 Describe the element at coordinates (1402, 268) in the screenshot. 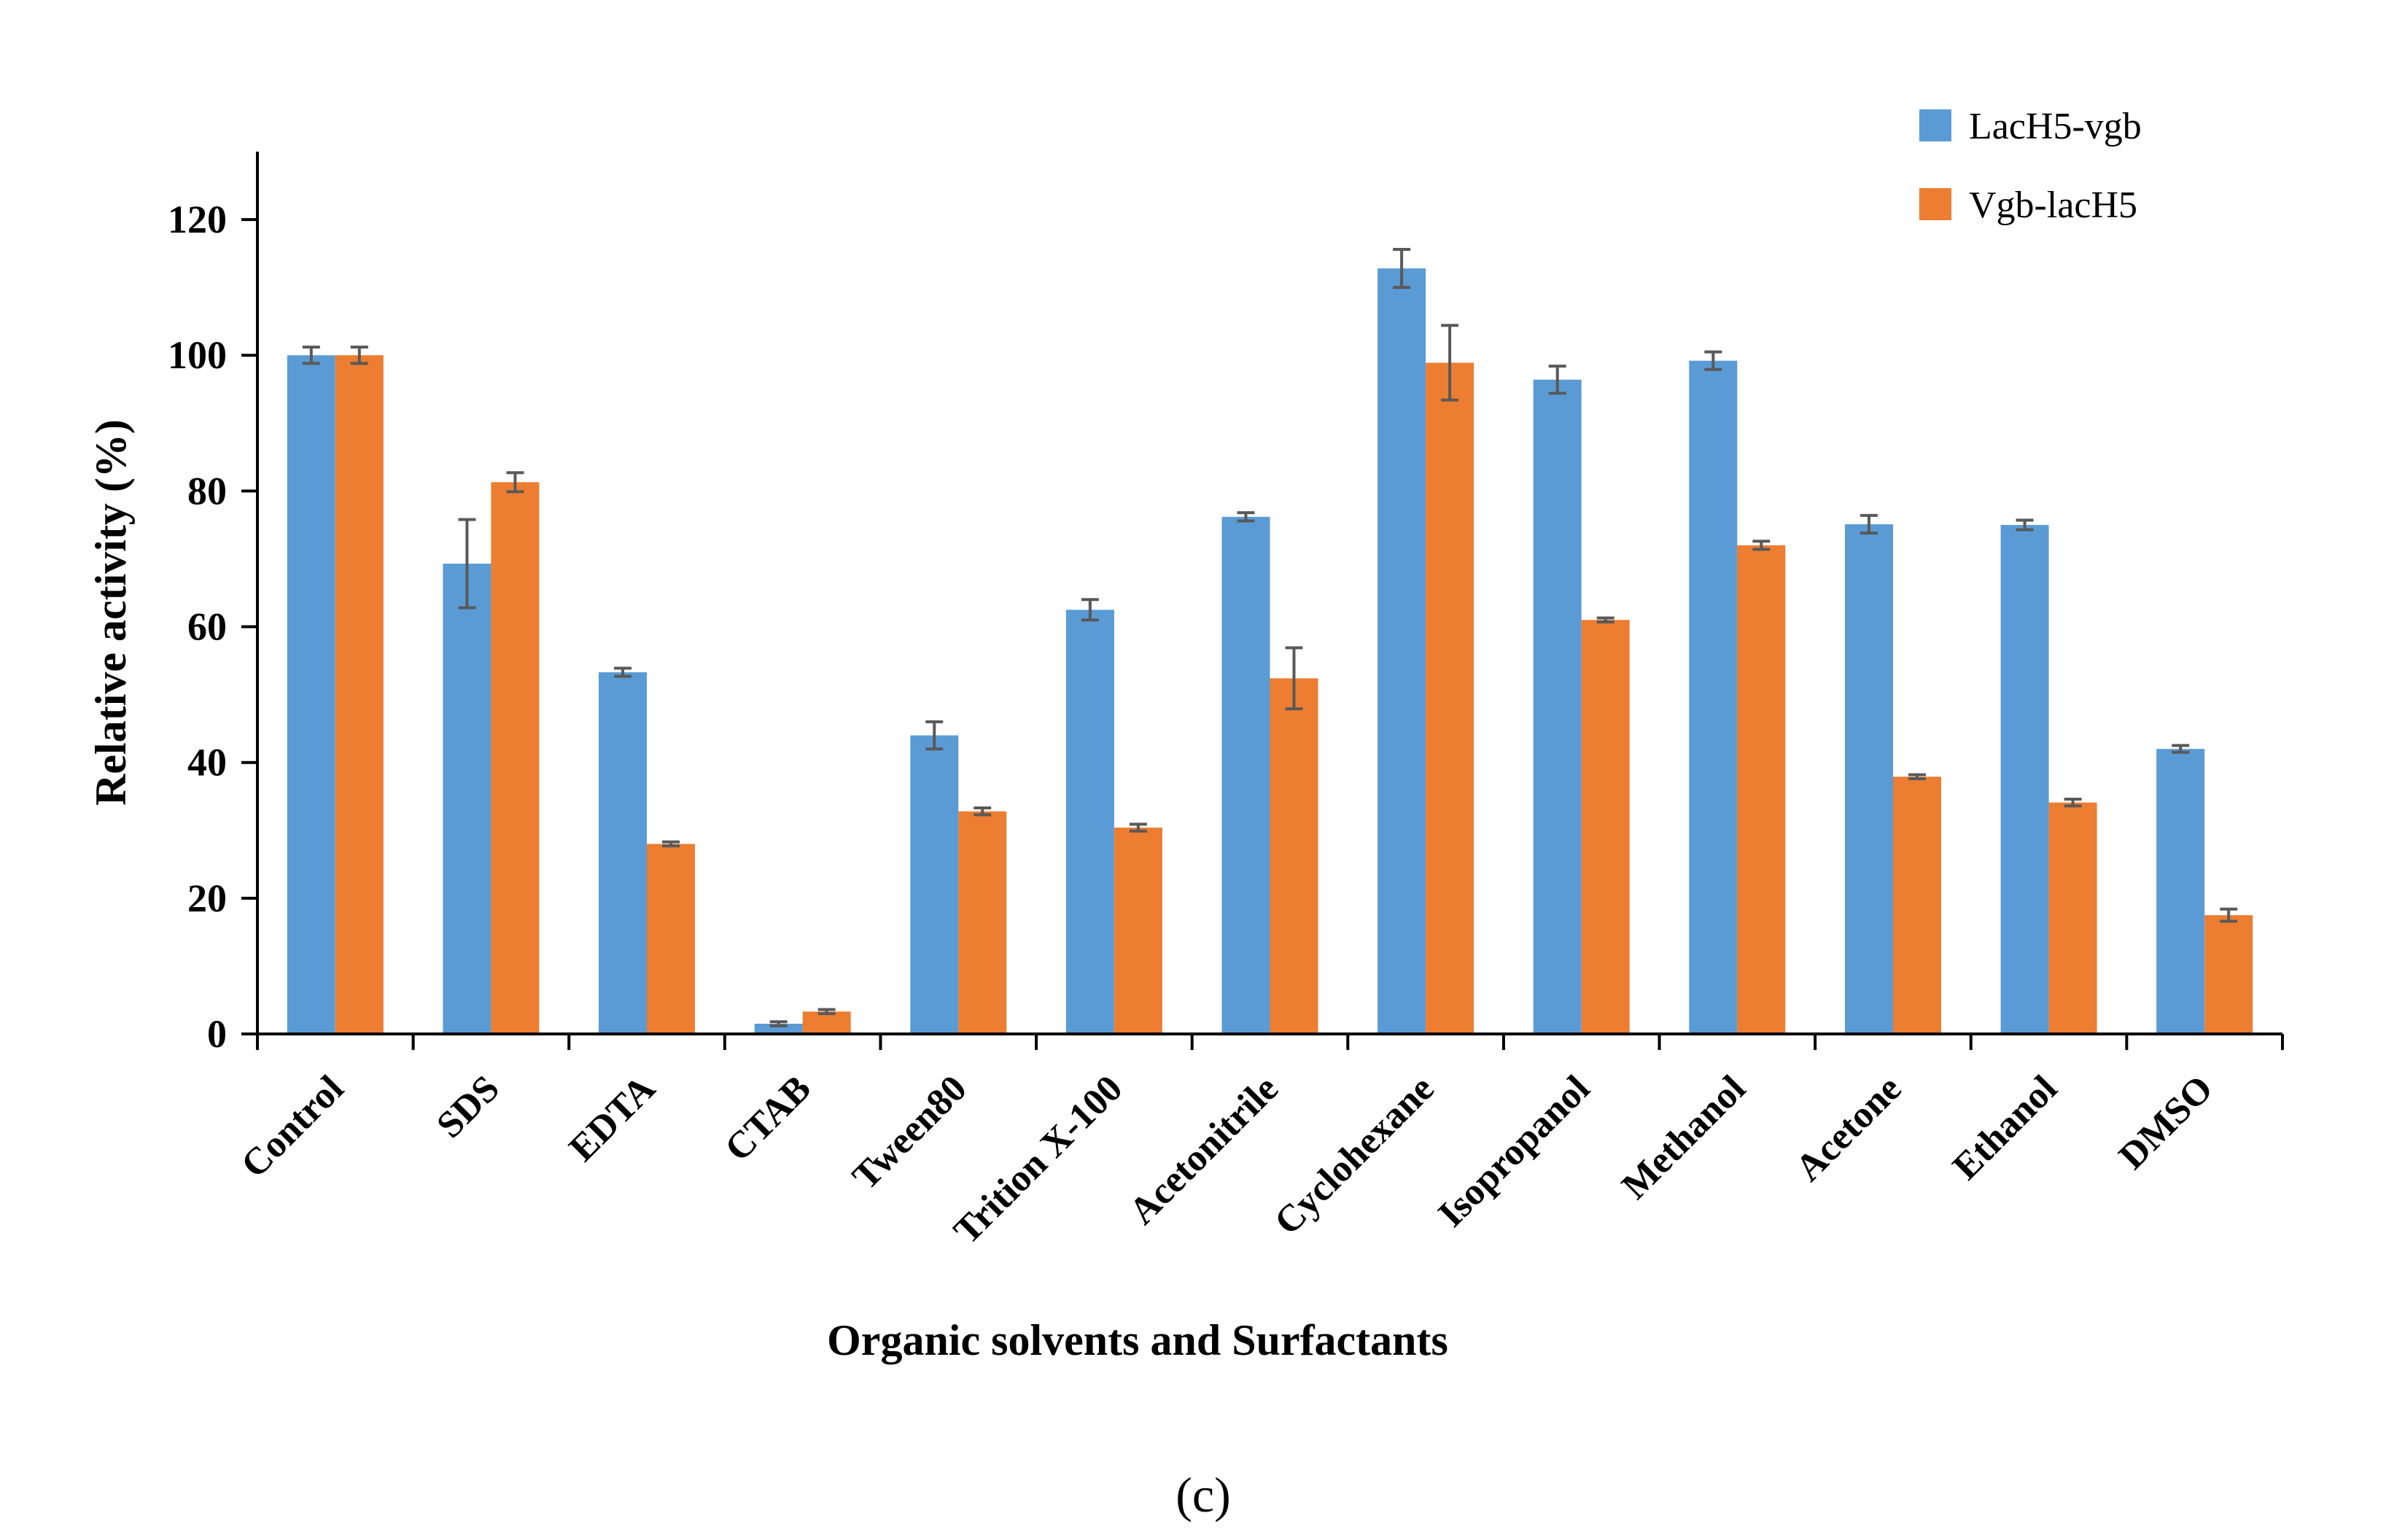

I see `error-bar-lach5-vgb-cyclohexane` at that location.